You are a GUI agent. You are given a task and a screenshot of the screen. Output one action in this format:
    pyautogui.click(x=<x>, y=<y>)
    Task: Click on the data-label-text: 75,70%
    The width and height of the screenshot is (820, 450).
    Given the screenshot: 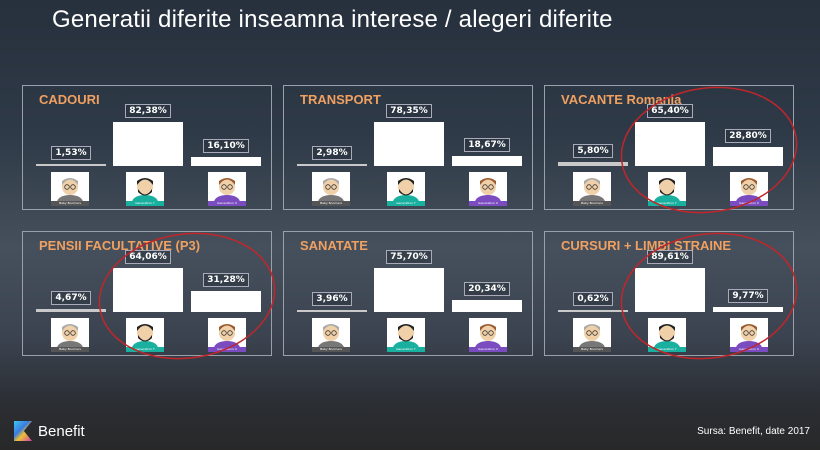 What is the action you would take?
    pyautogui.click(x=409, y=257)
    